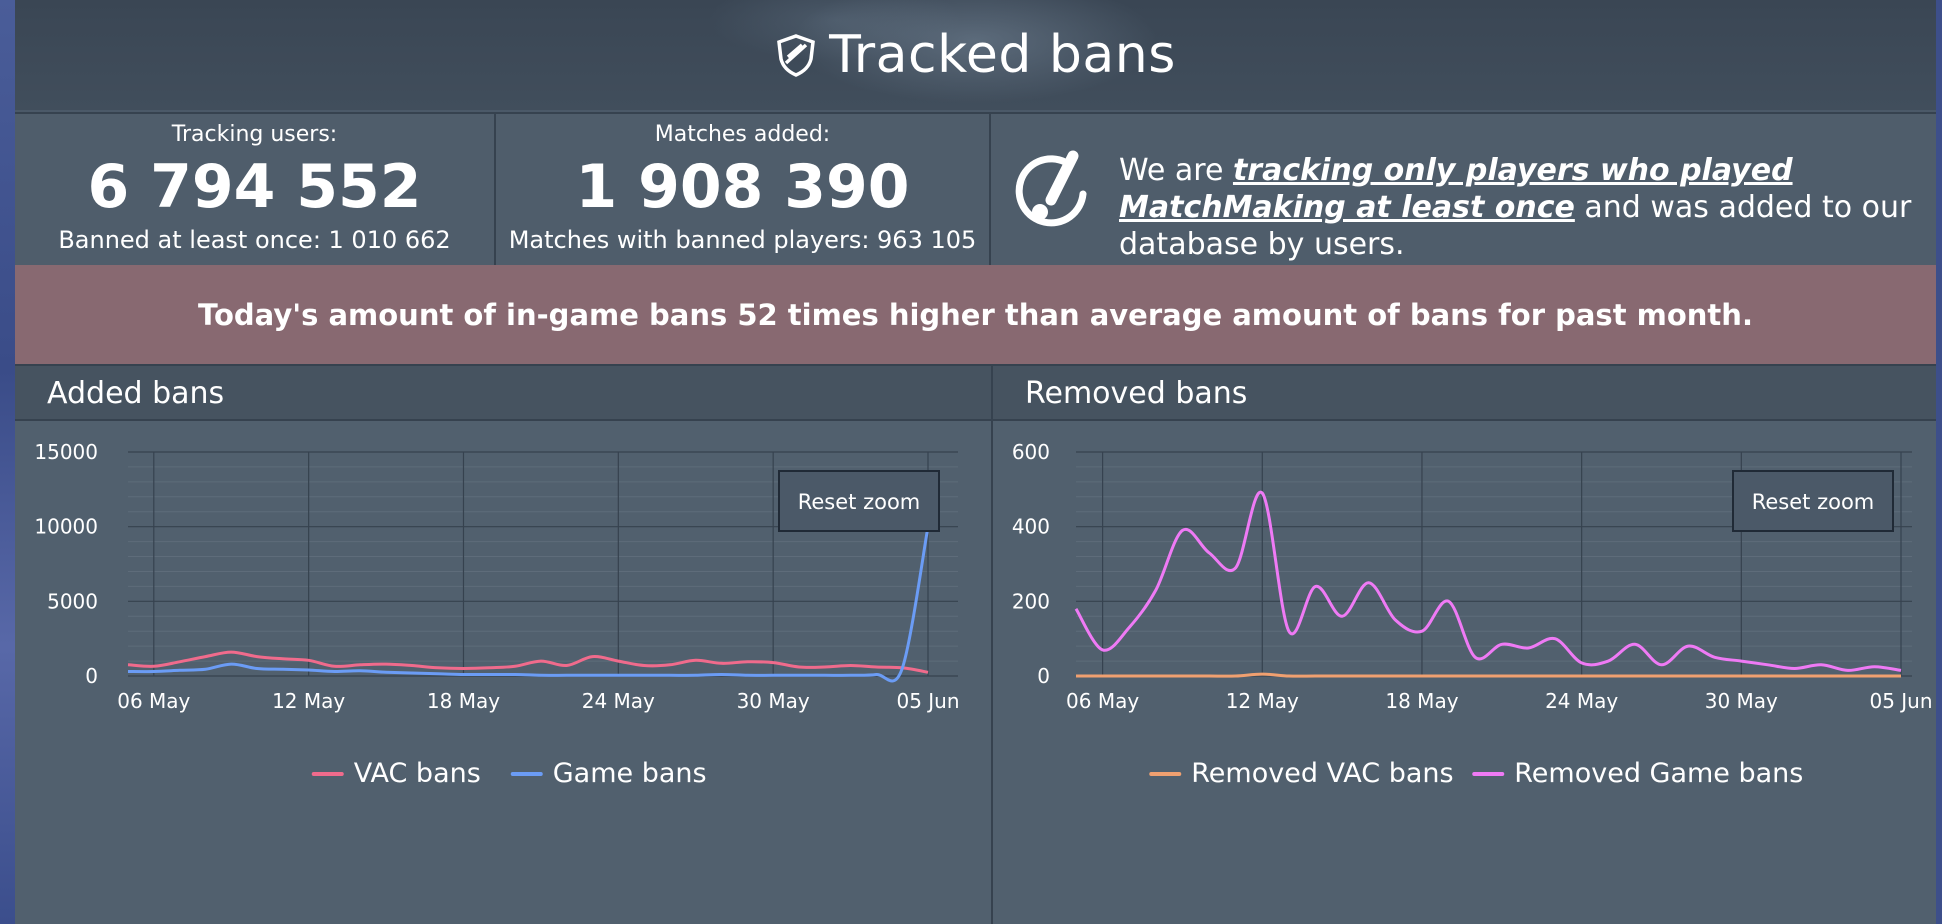  I want to click on y-tick-label: 400, so click(1031, 527).